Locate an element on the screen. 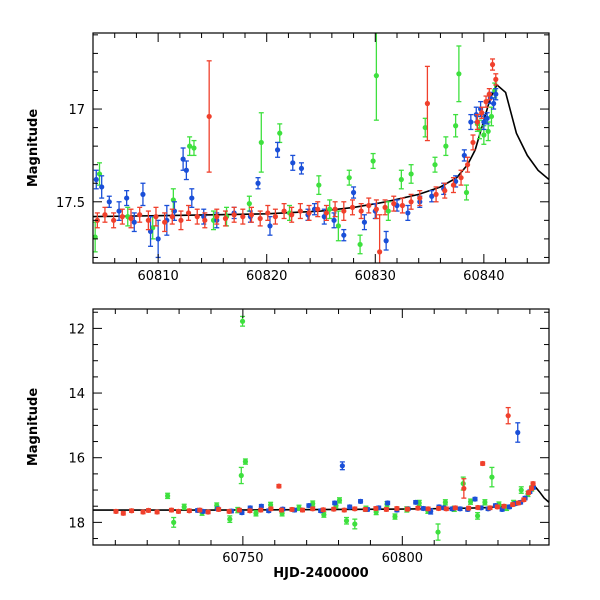 This screenshot has height=600, width=600. y-tick-label: 17.5 is located at coordinates (70, 203).